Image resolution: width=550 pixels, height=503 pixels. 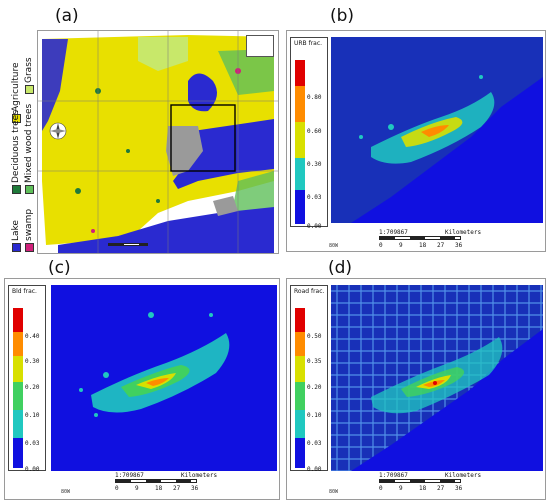 What do you see at coordinates (430, 239) in the screenshot?
I see `panel-b-scalebar: 1:709867 Kilometers 0 9 18 27 36` at bounding box center [430, 239].